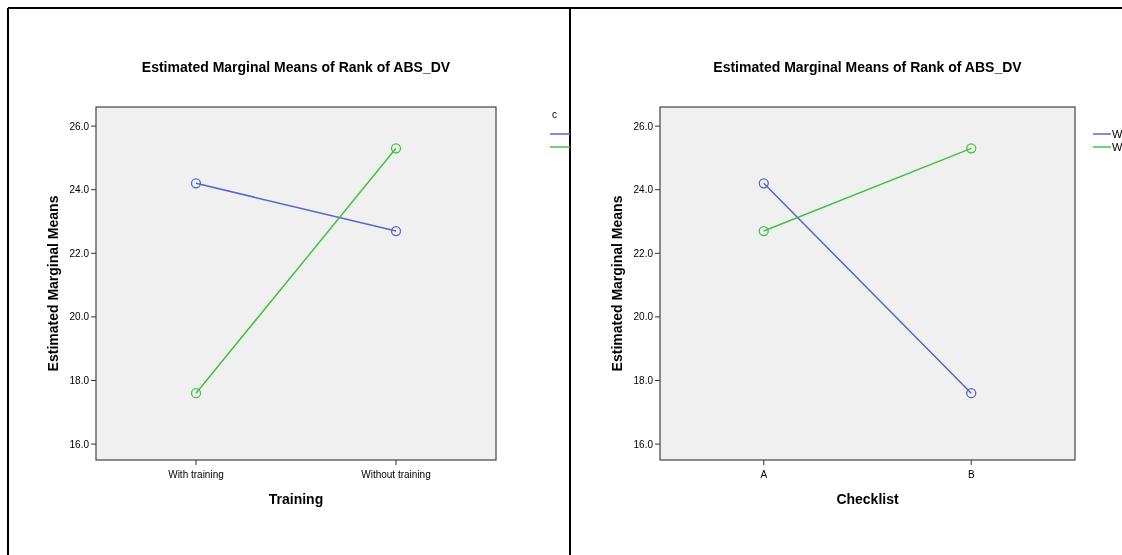 This screenshot has height=555, width=1122. I want to click on x-tick-label: With training, so click(196, 474).